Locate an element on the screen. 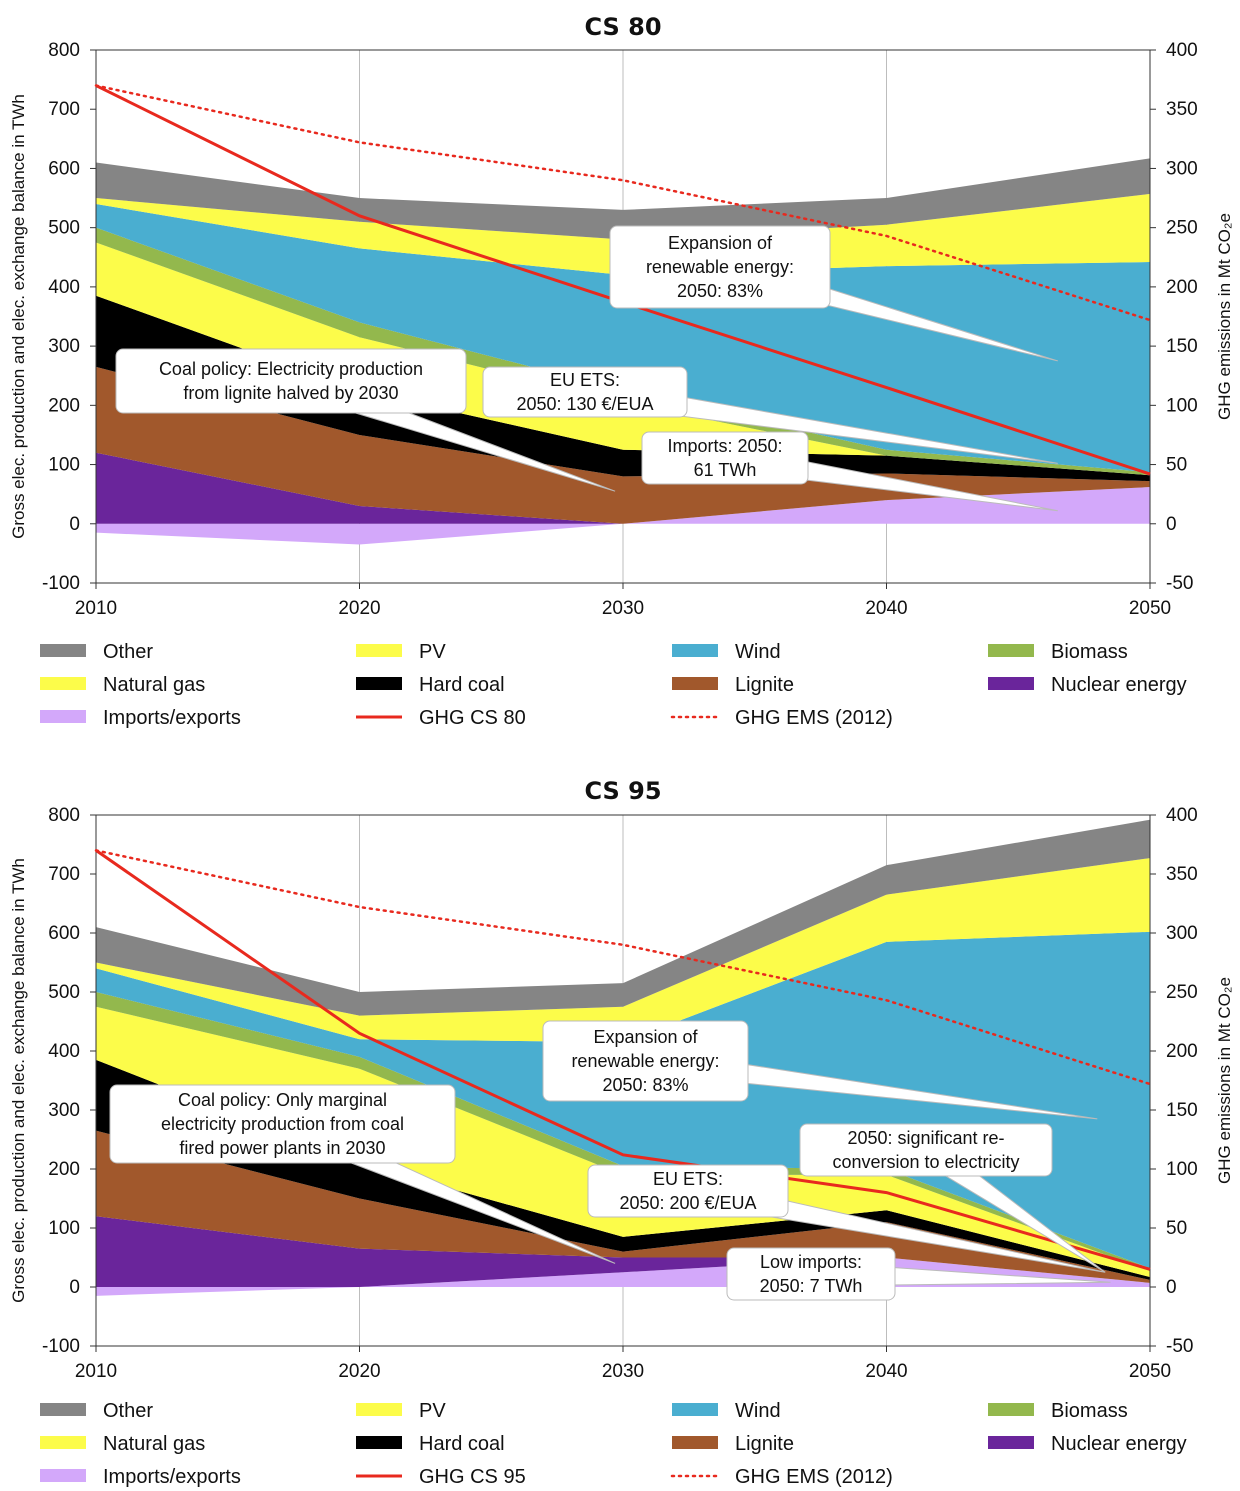  legend-item-pv: PV is located at coordinates (401, 1411).